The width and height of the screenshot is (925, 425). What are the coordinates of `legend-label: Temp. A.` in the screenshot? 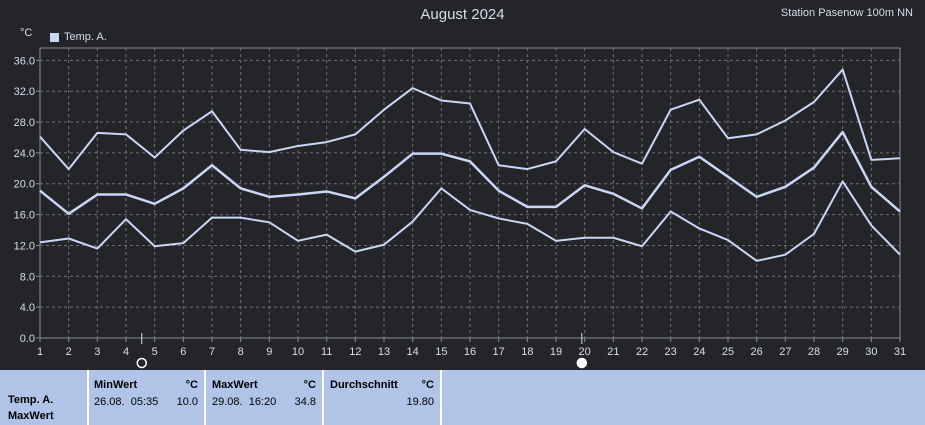 It's located at (85, 37).